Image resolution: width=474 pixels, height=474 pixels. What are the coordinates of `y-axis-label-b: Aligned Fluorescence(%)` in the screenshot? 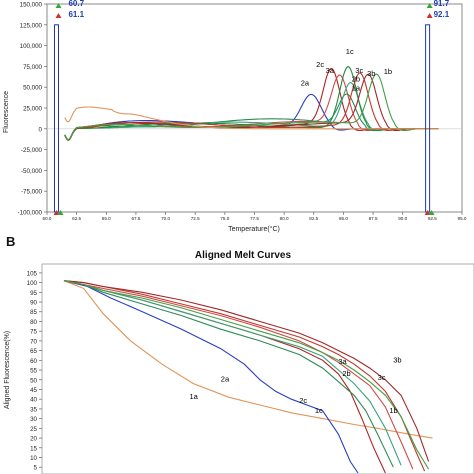 It's located at (7, 370).